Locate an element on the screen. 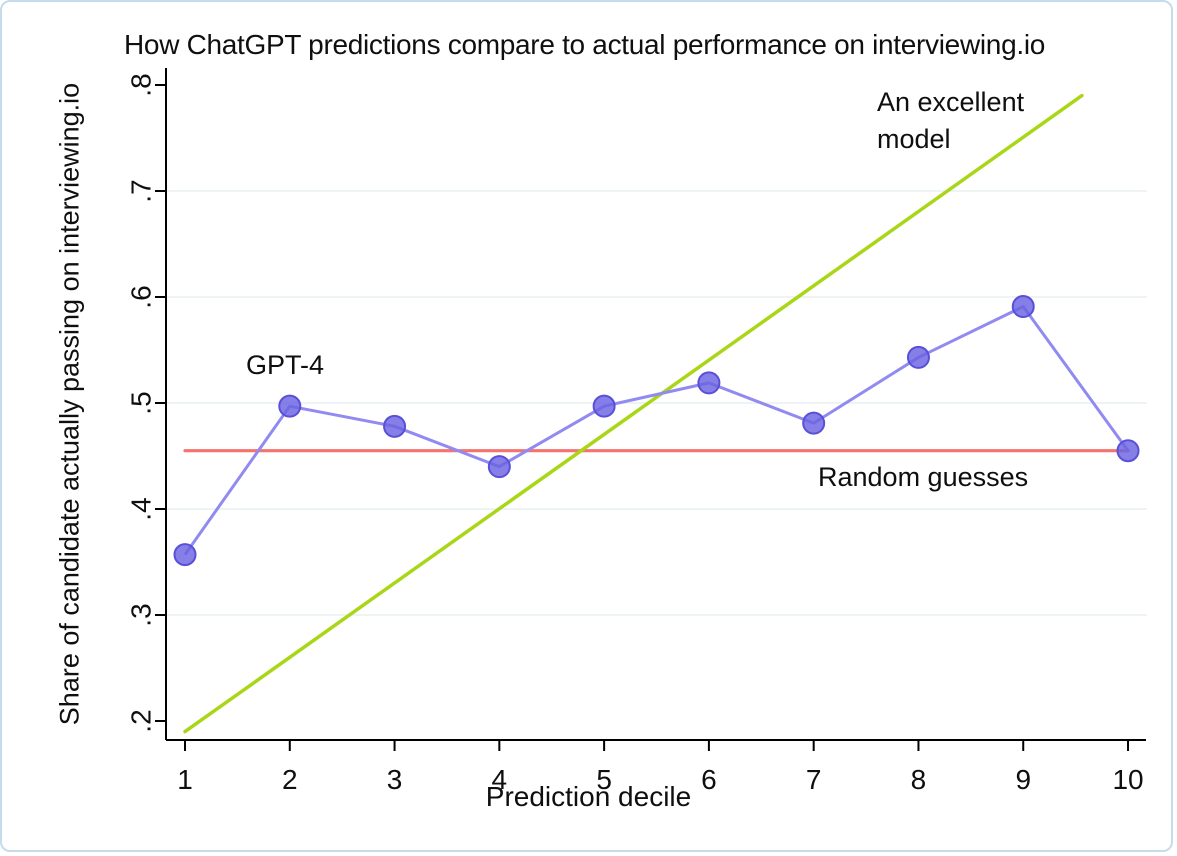 The height and width of the screenshot is (856, 1177). y-tick-label: .4 is located at coordinates (141, 508).